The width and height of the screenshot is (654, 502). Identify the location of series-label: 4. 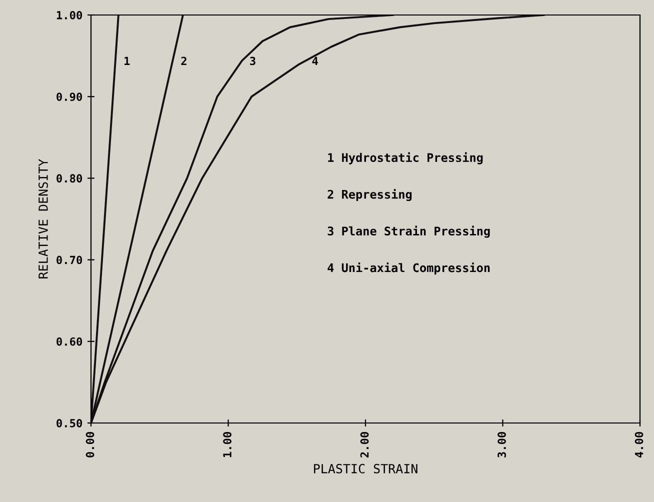
(315, 60).